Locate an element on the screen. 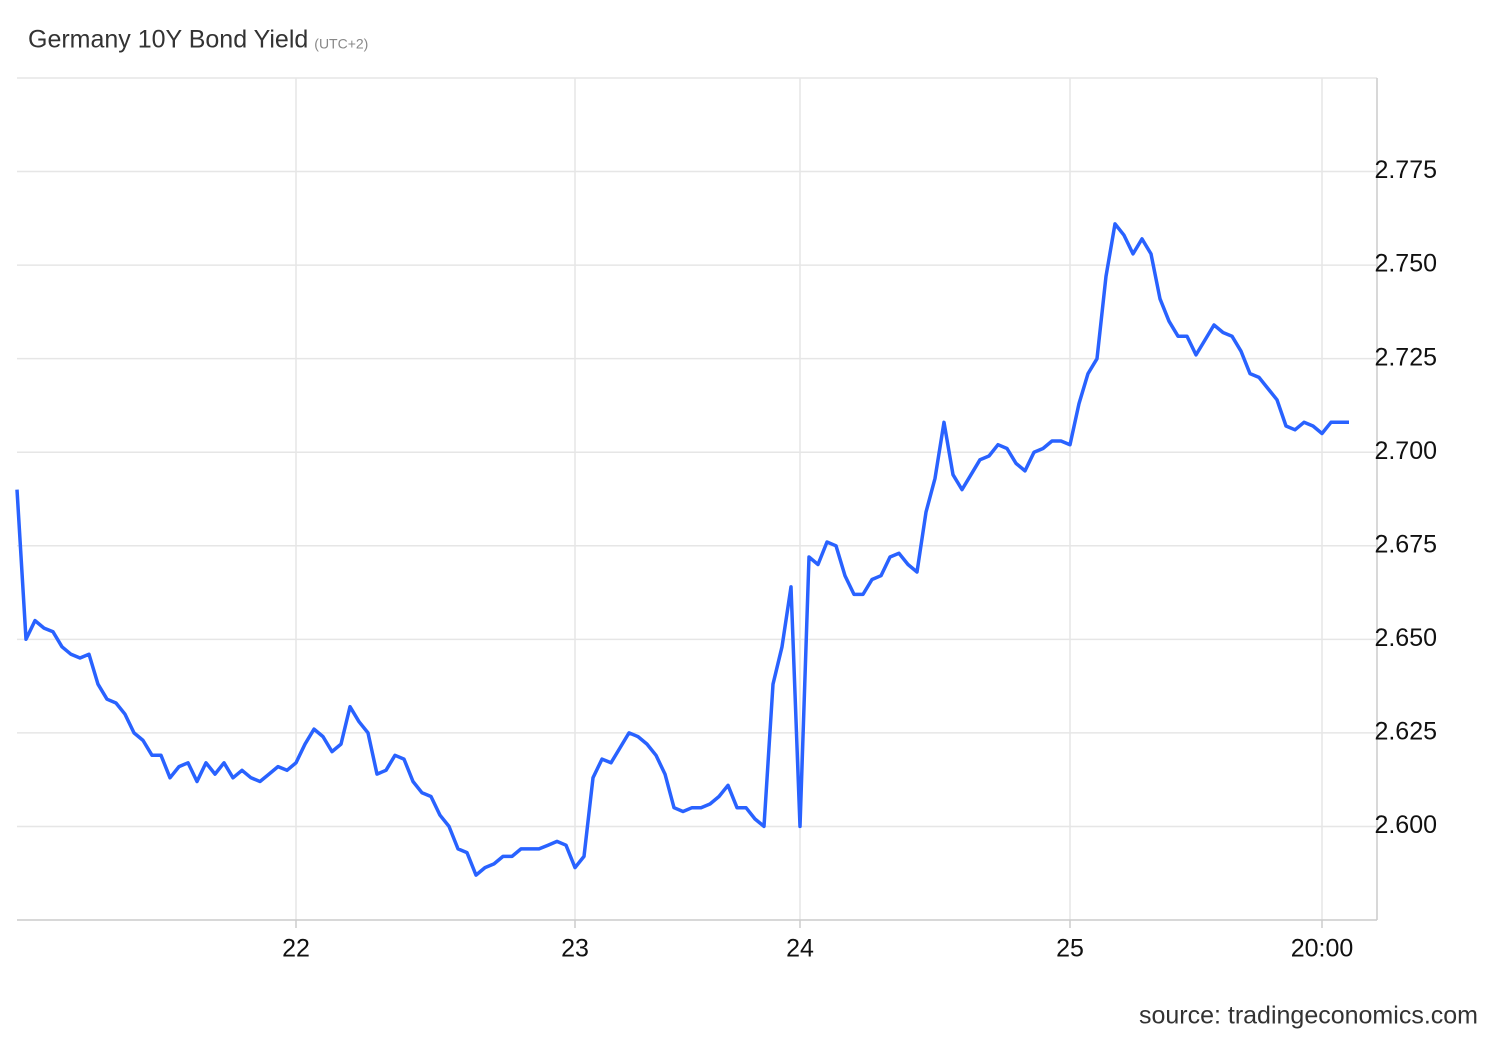 The image size is (1500, 1040). chart-subtitle: (UTC+2) is located at coordinates (341, 44).